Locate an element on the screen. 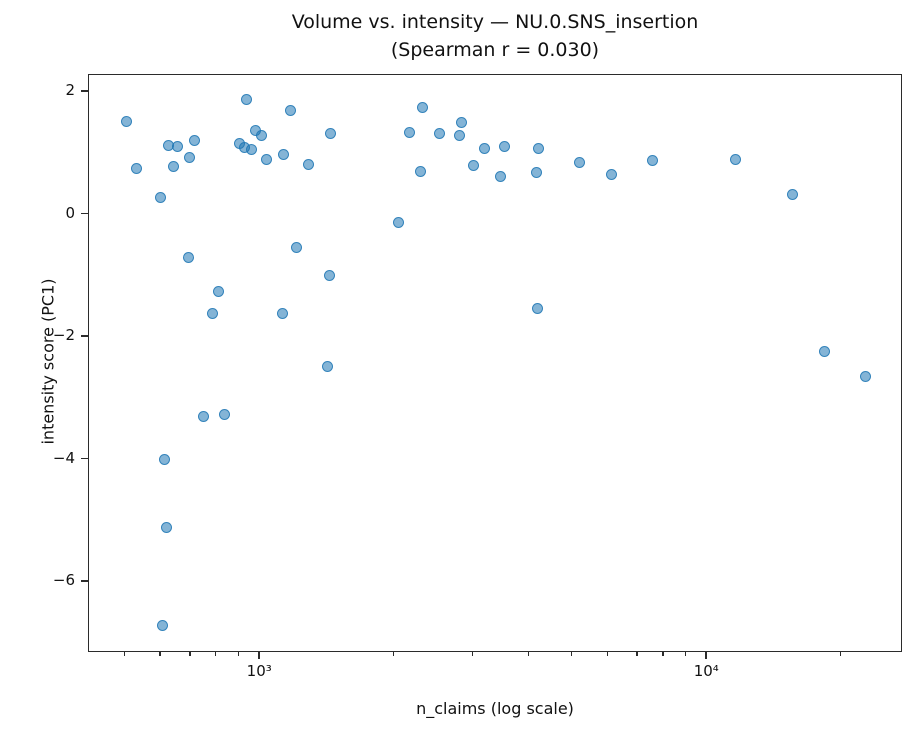  x-tick-label: 10⁴ is located at coordinates (706, 671).